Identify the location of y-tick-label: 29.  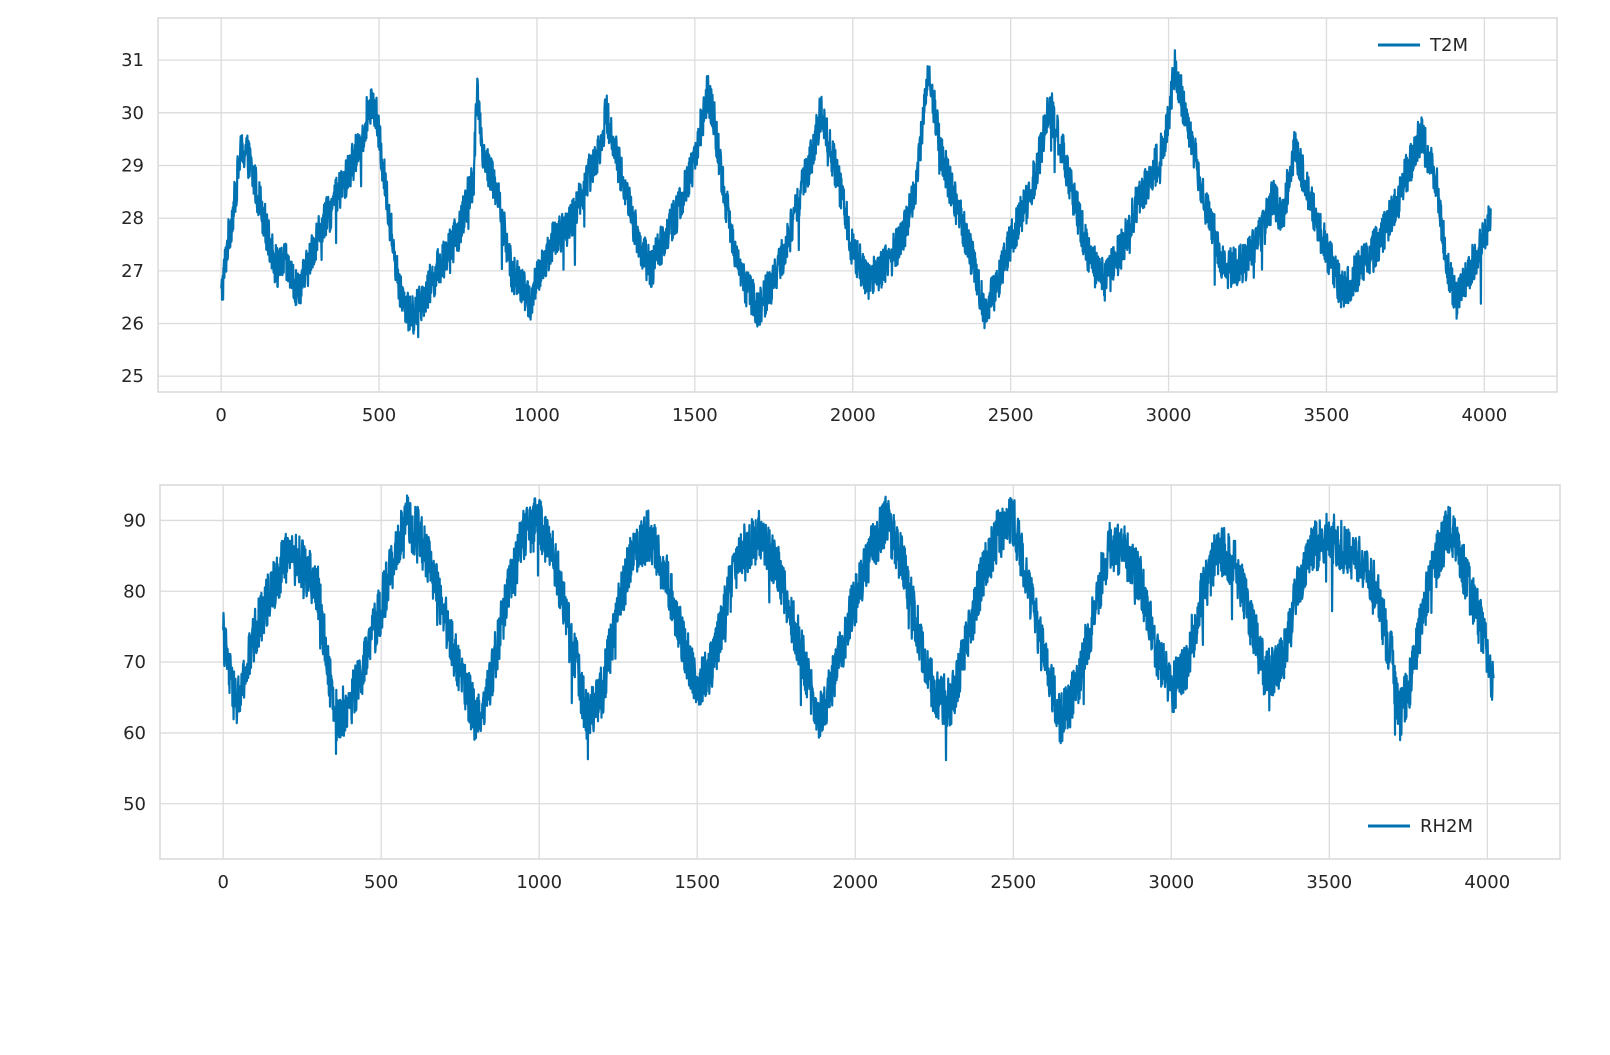
(132, 165).